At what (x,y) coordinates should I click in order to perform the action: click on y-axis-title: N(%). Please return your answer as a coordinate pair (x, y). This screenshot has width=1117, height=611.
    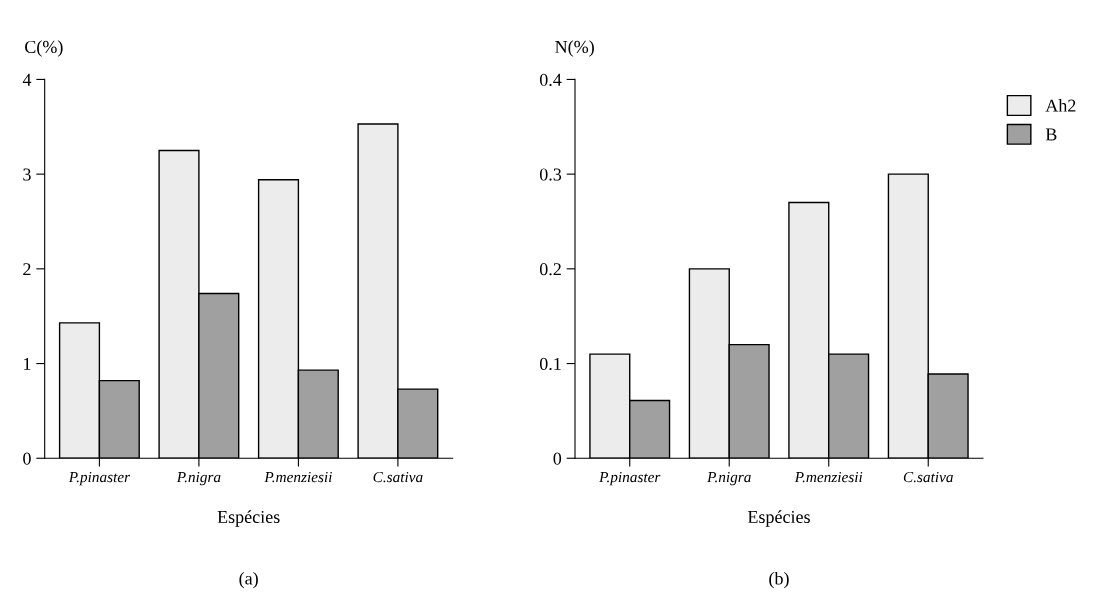
    Looking at the image, I should click on (574, 48).